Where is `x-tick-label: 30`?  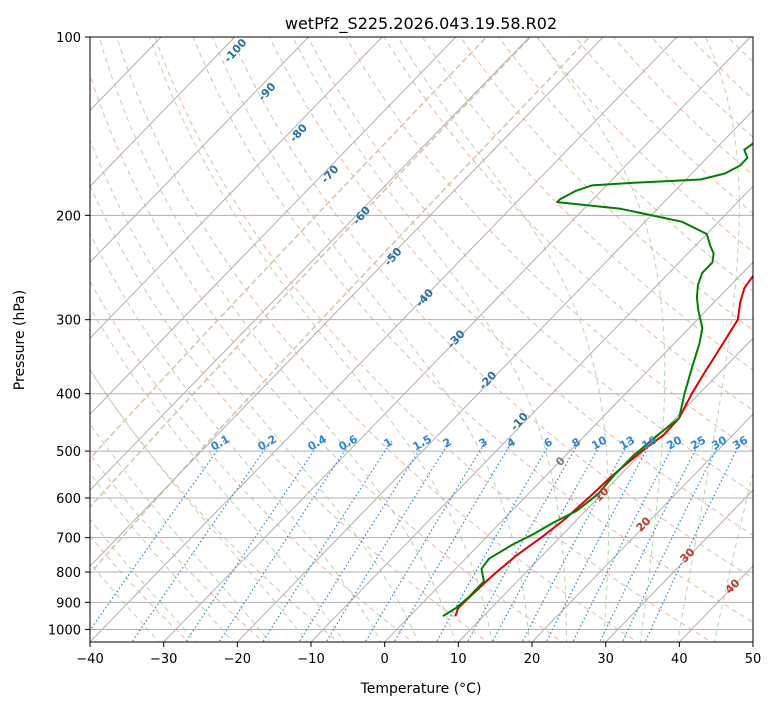
x-tick-label: 30 is located at coordinates (605, 659).